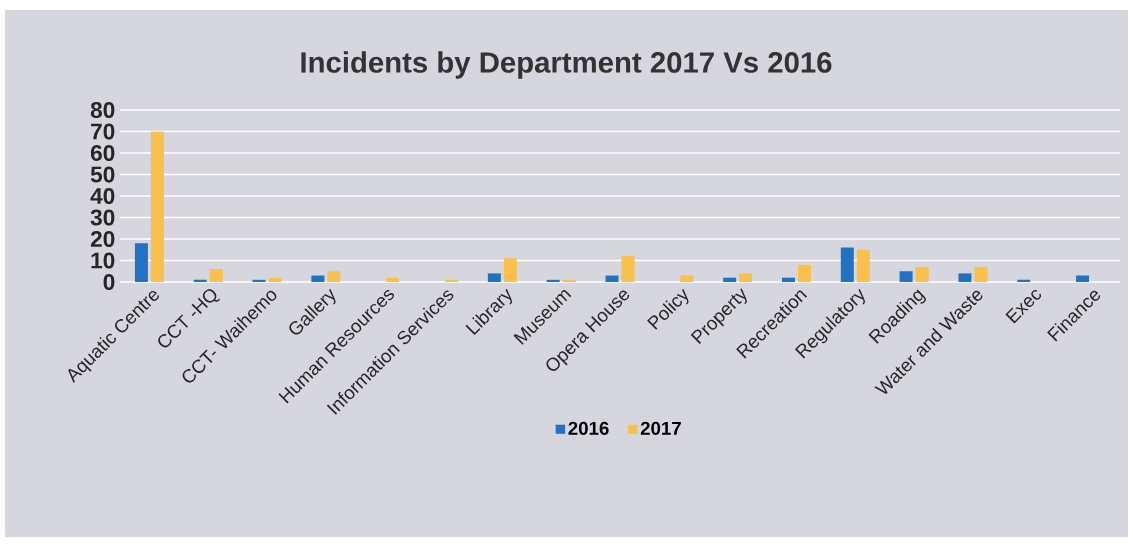 This screenshot has height=545, width=1133. Describe the element at coordinates (103, 131) in the screenshot. I see `y-tick-label: 70` at that location.